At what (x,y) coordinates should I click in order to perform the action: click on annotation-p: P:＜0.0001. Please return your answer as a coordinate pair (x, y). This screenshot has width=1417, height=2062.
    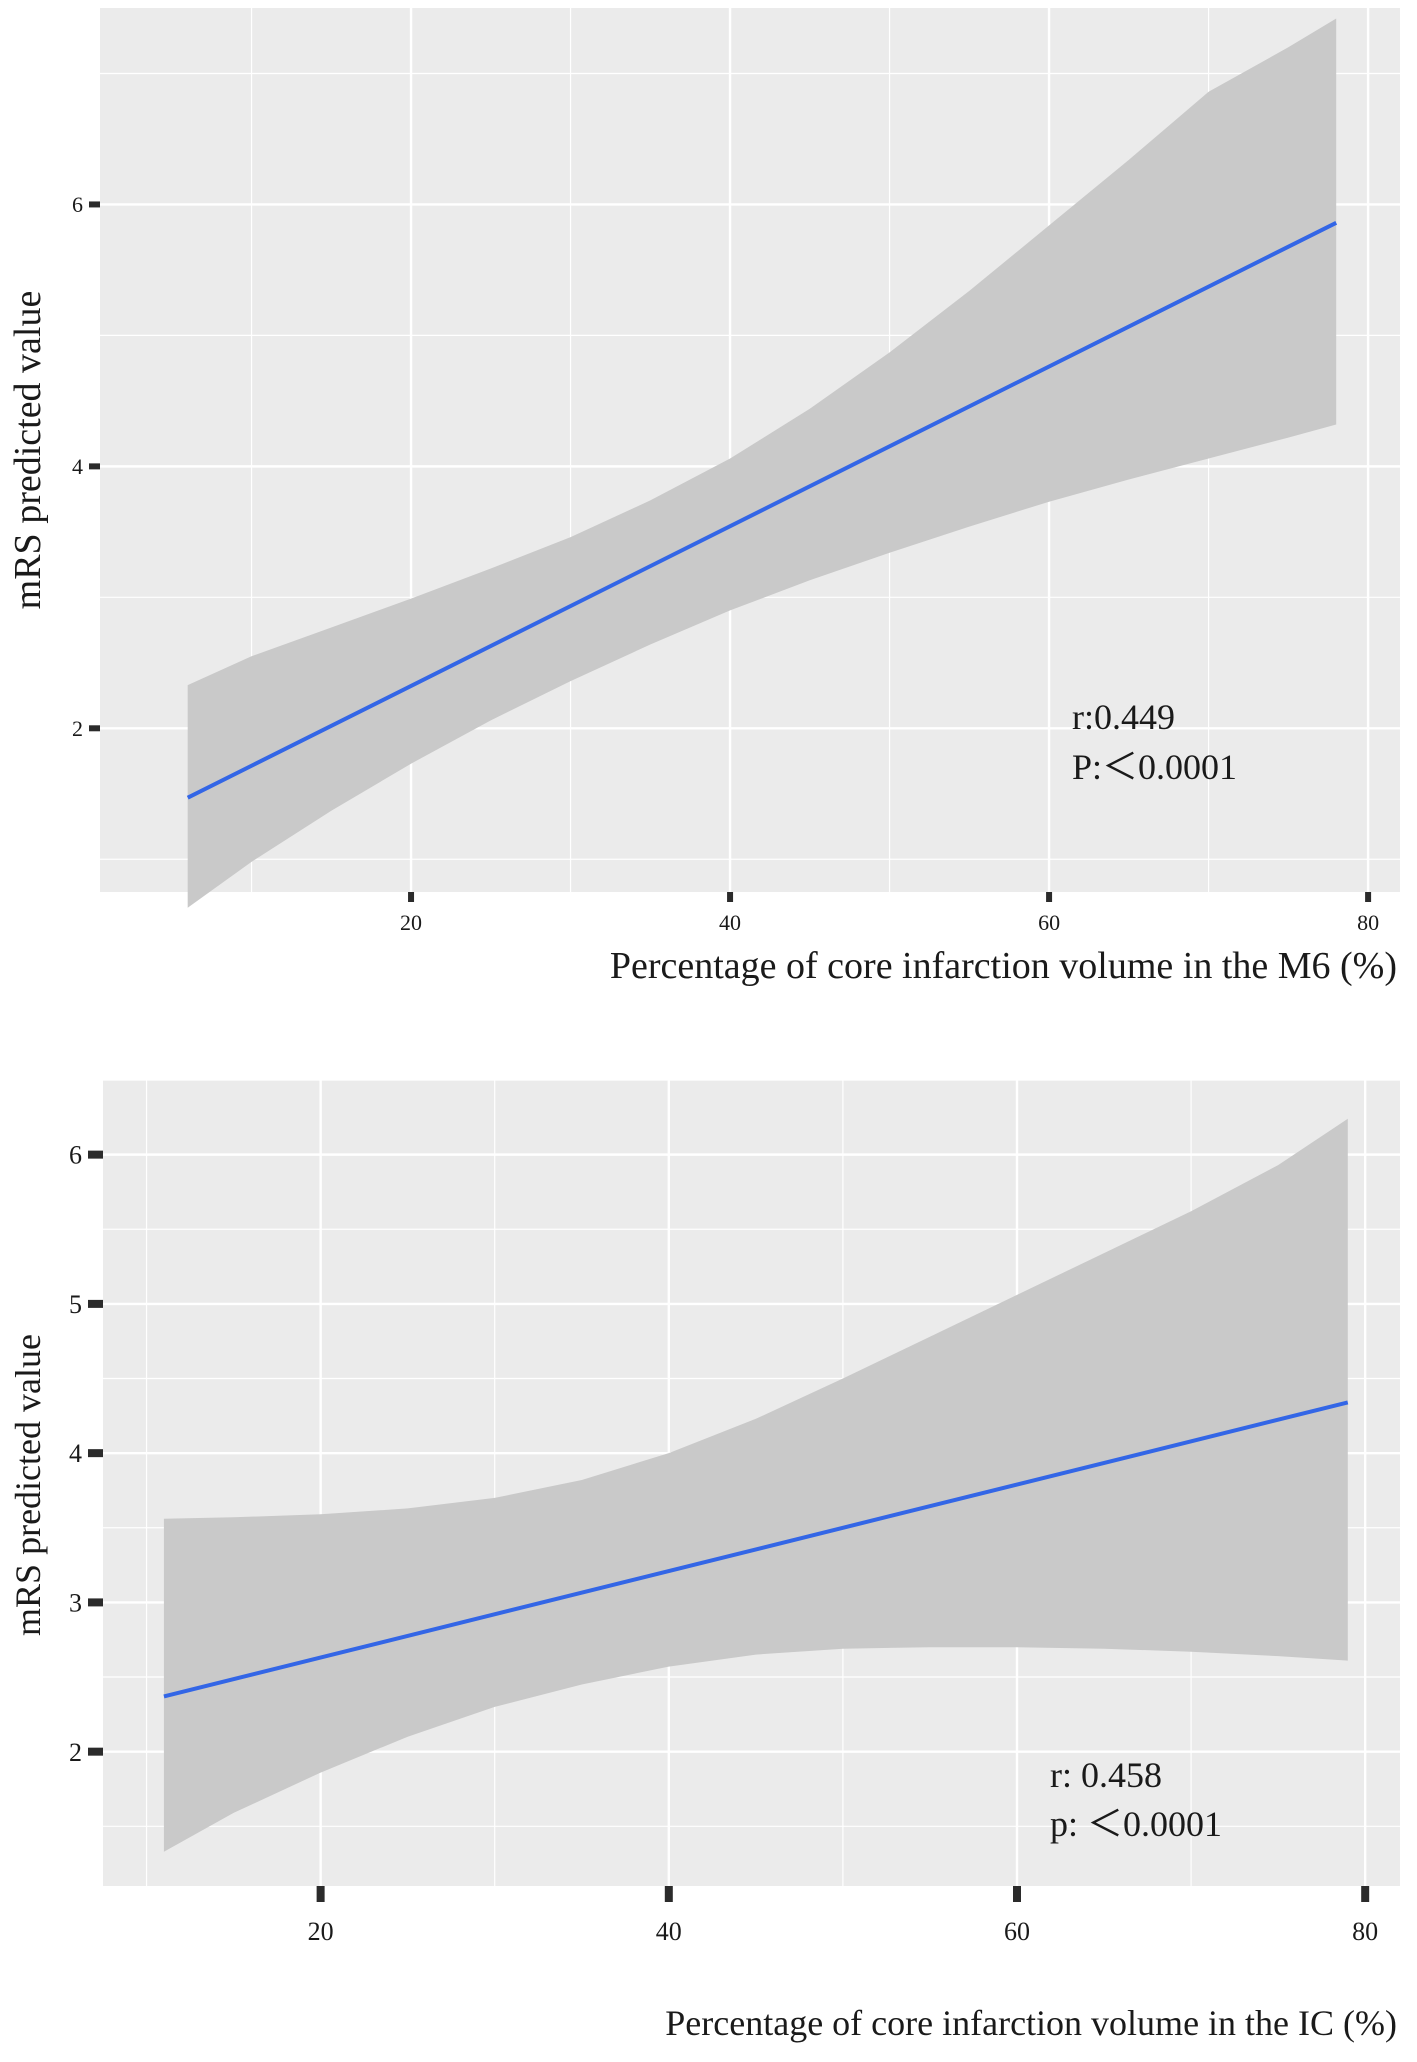
    Looking at the image, I should click on (1154, 767).